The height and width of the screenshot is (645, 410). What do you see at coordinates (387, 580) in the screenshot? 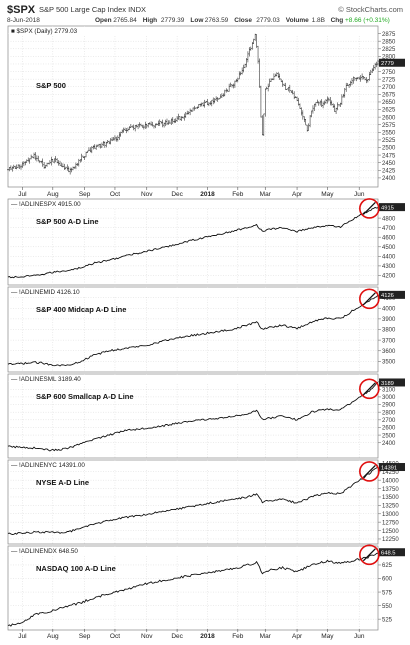
I see `y-tick-label: 600` at bounding box center [387, 580].